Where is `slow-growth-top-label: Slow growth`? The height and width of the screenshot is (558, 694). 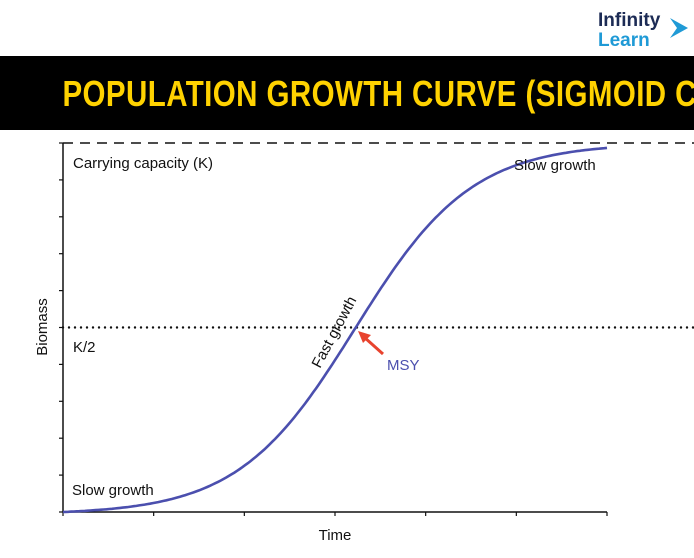
slow-growth-top-label: Slow growth is located at coordinates (555, 165).